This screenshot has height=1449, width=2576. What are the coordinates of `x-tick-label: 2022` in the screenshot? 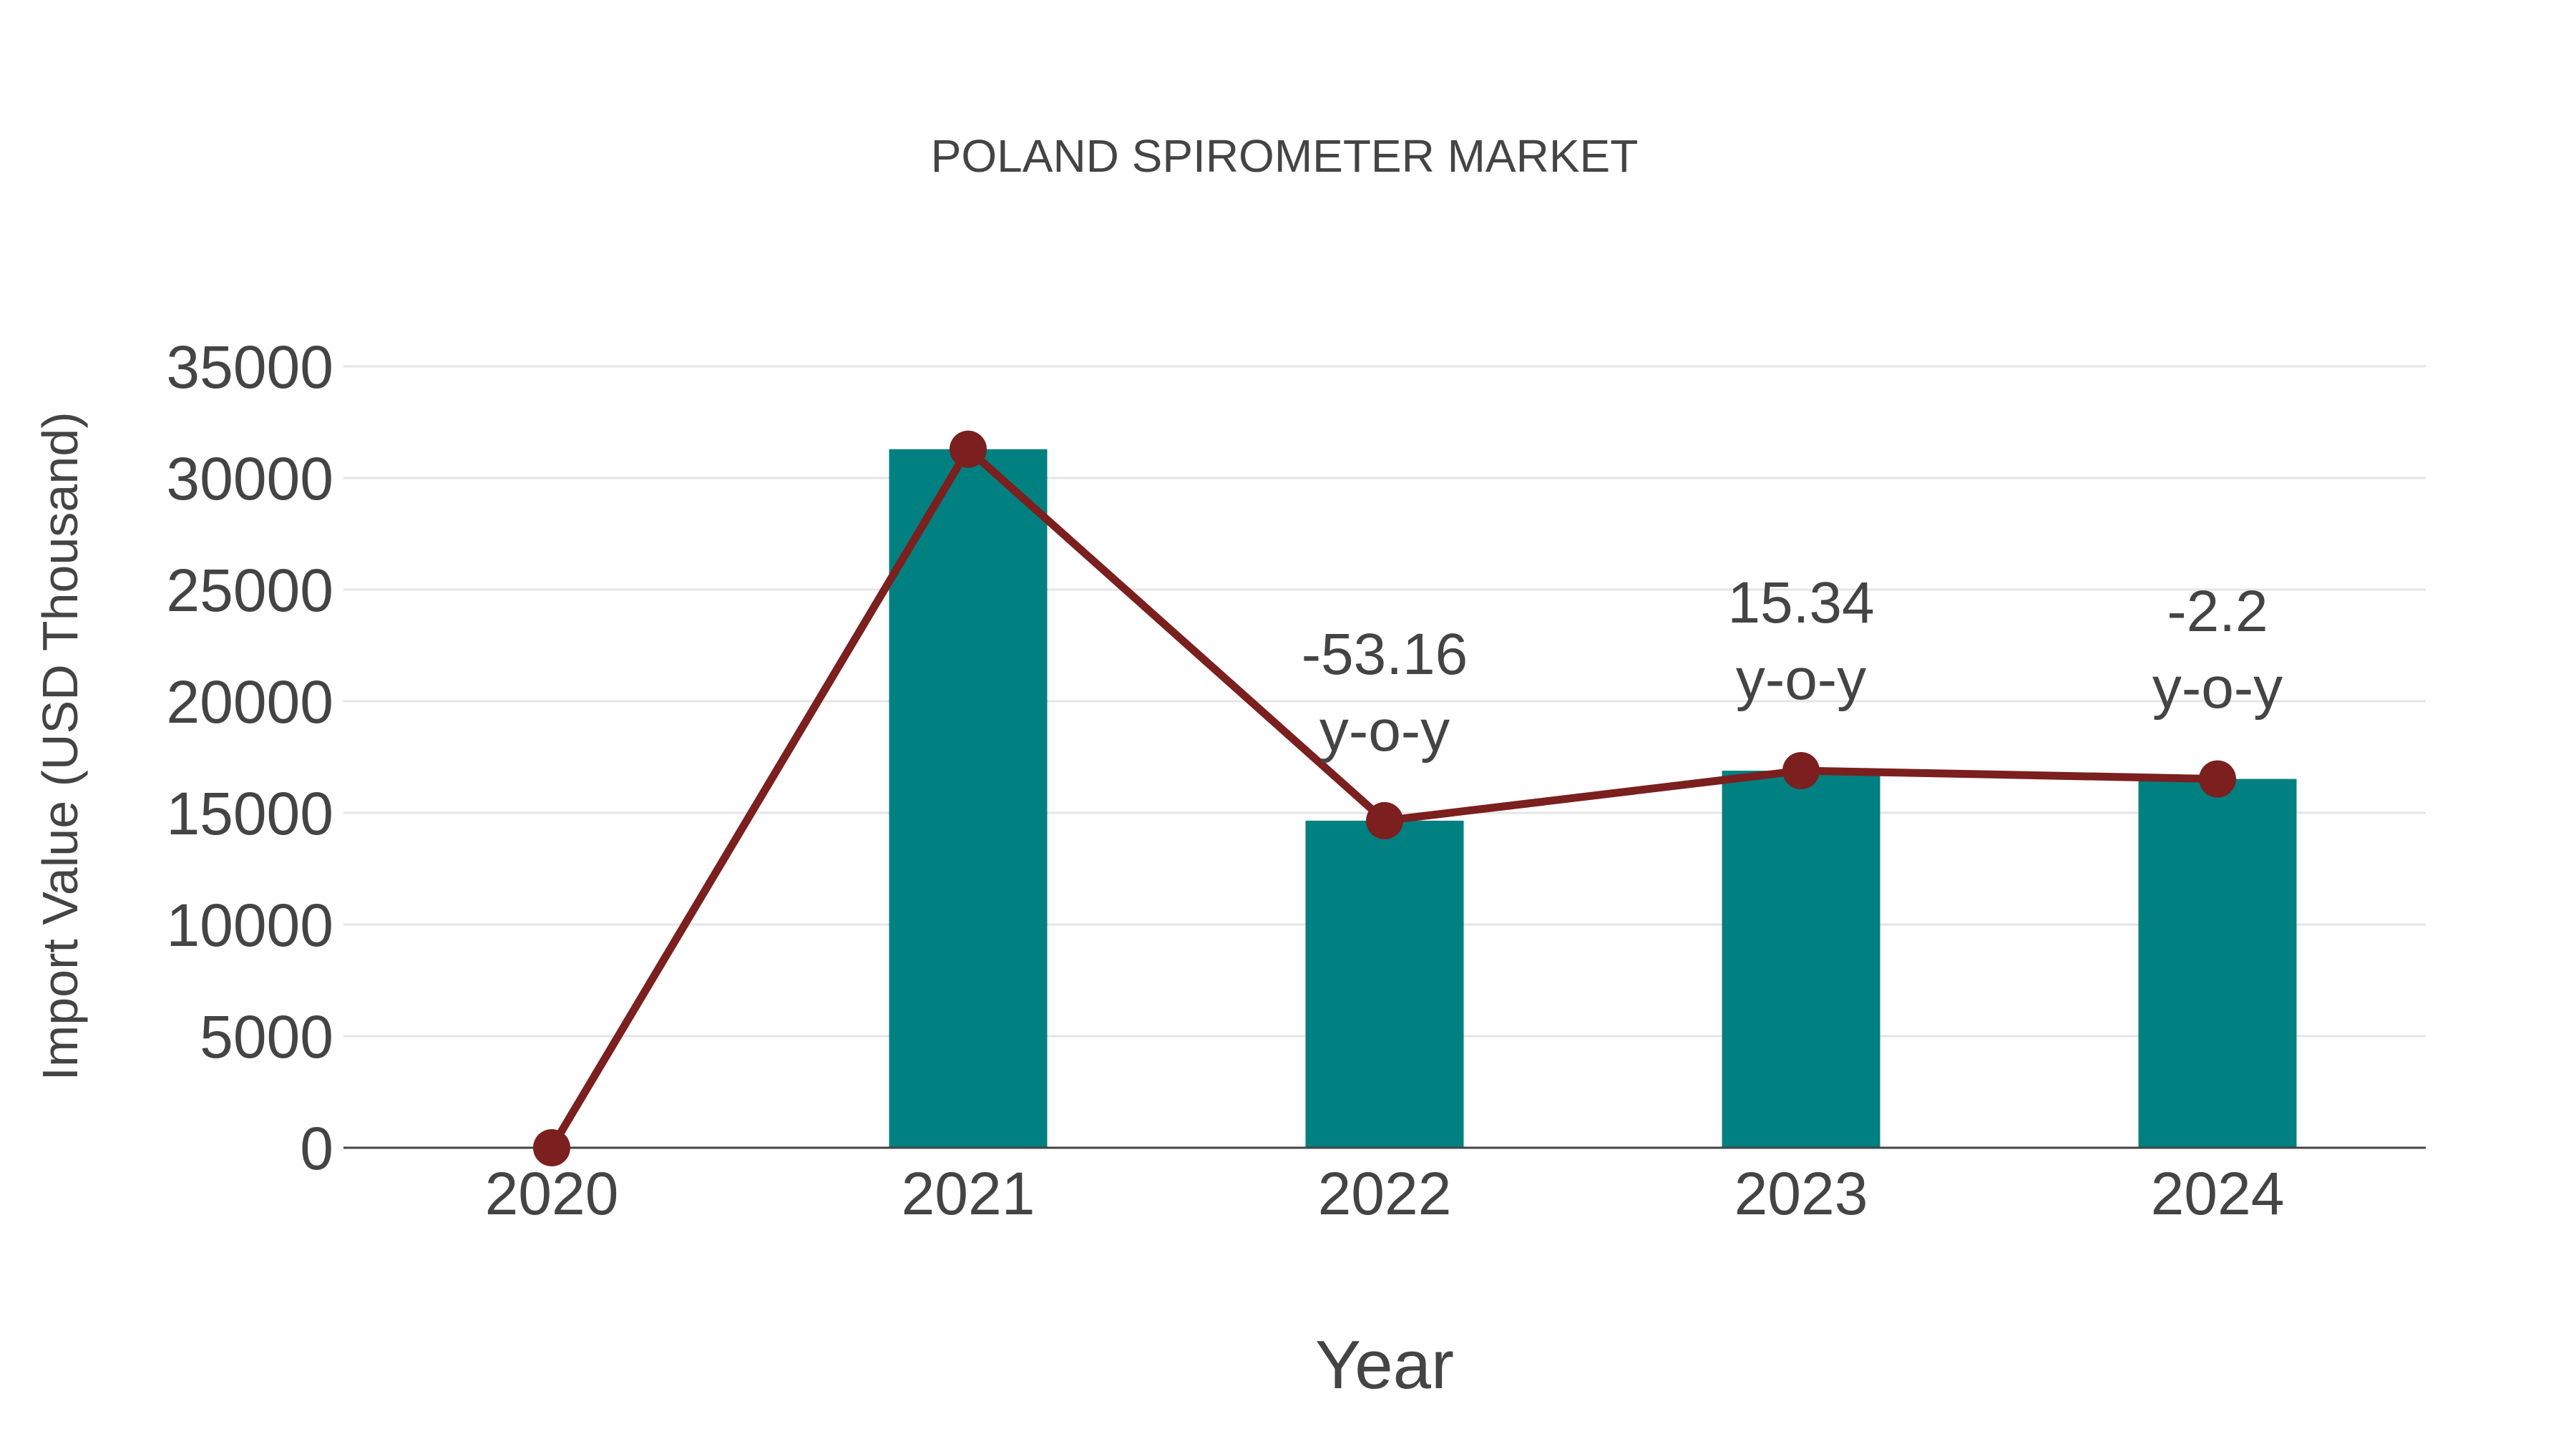 It's located at (1385, 1193).